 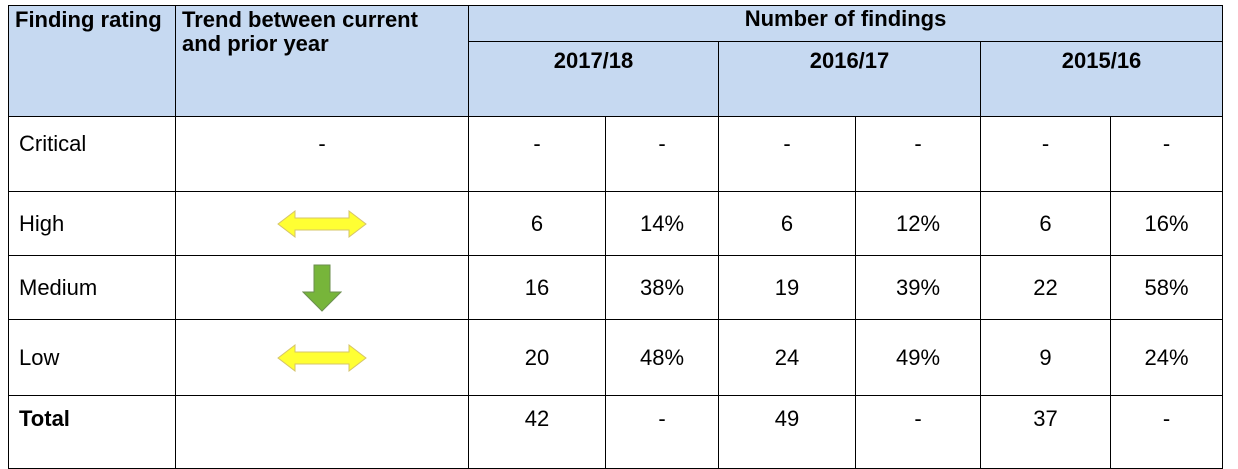 What do you see at coordinates (92, 61) in the screenshot?
I see `header-rating: Finding rating` at bounding box center [92, 61].